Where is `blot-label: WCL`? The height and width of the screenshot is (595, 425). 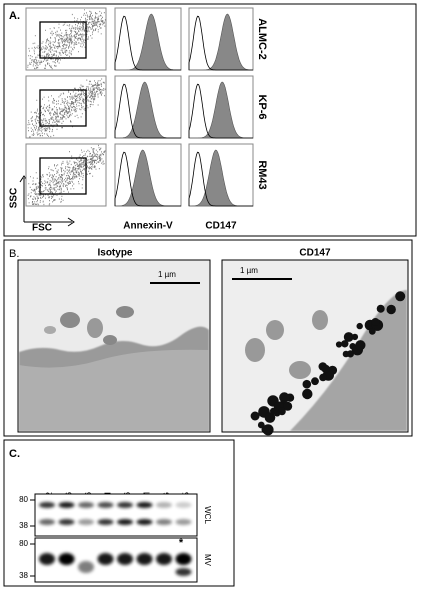 blot-label: WCL is located at coordinates (207, 515).